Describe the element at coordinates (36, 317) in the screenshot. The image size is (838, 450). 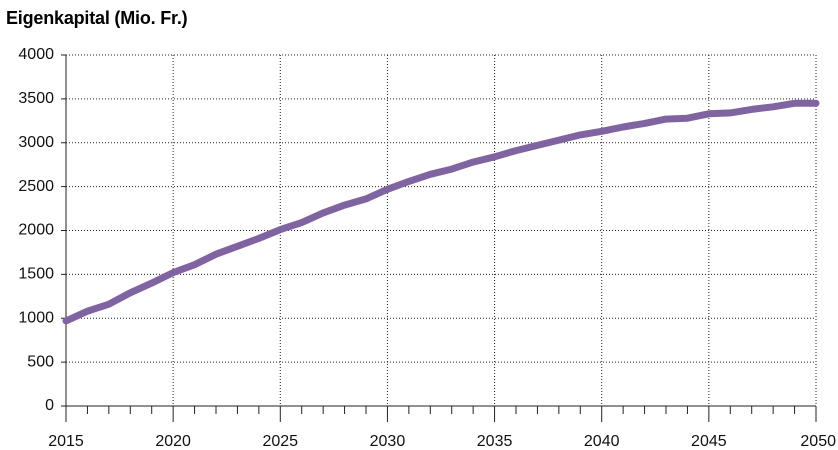
I see `y-tick-label: 1000` at that location.